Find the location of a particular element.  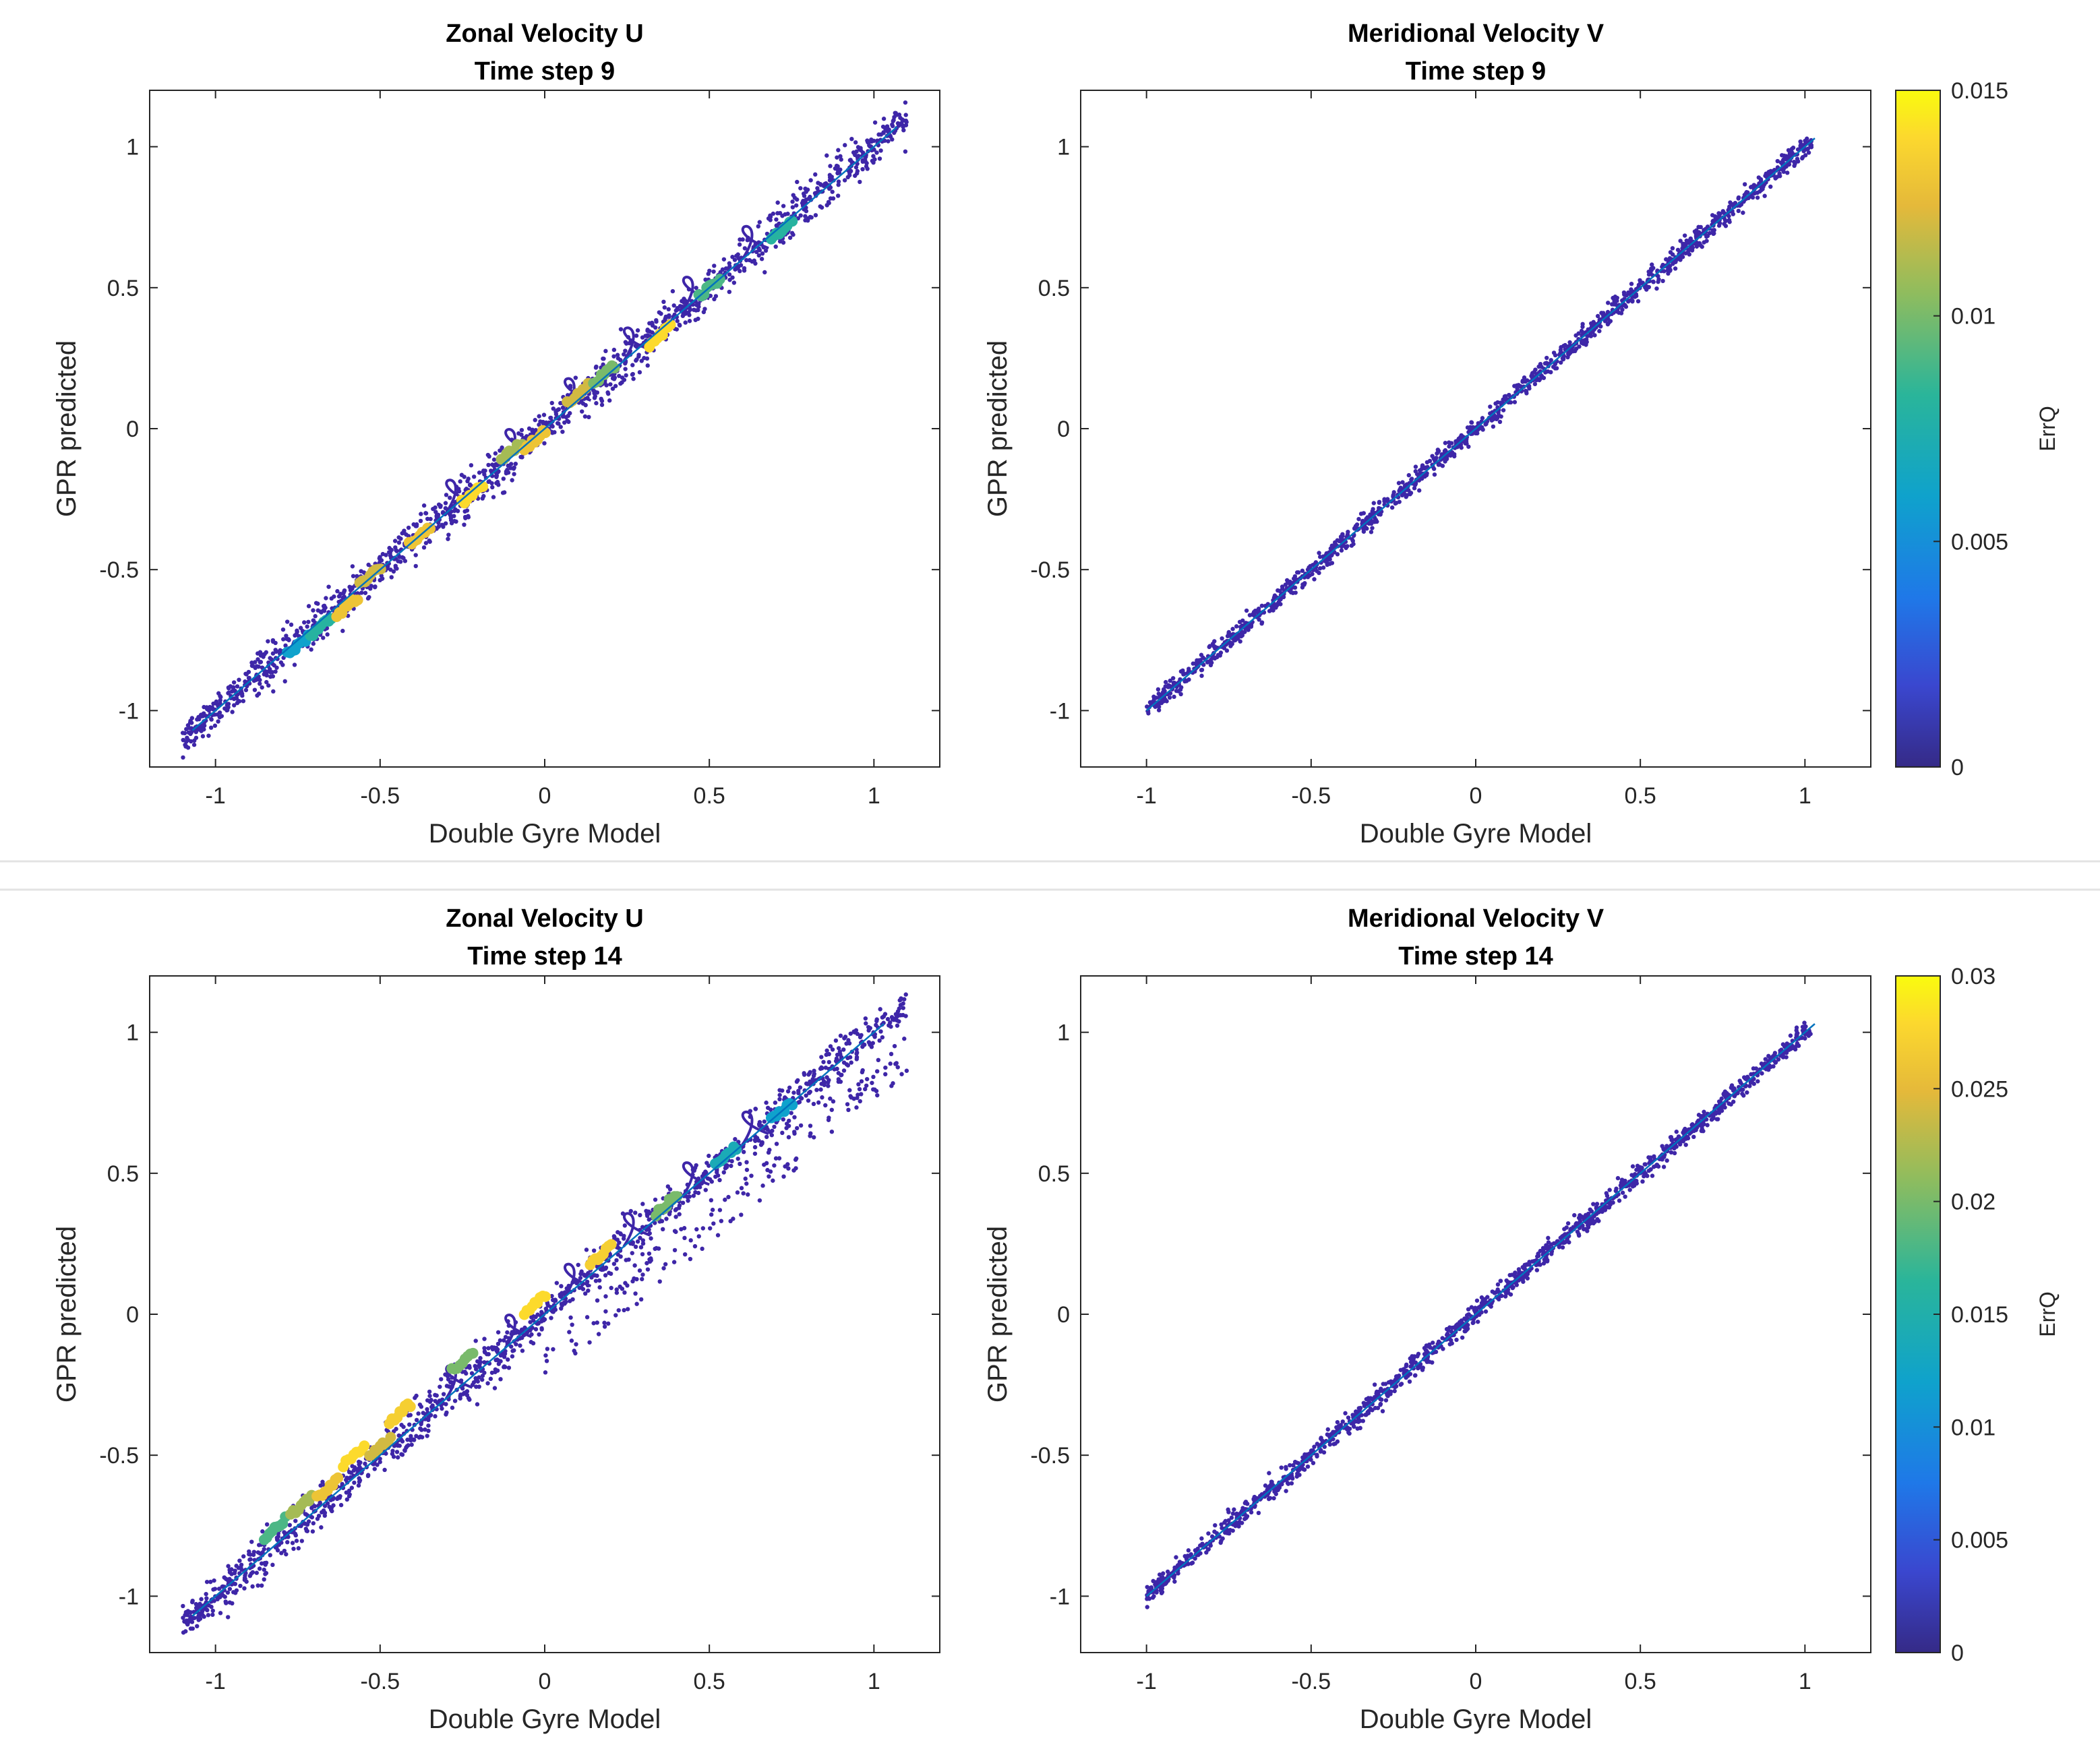

x-tick-label: -1 is located at coordinates (216, 1681).